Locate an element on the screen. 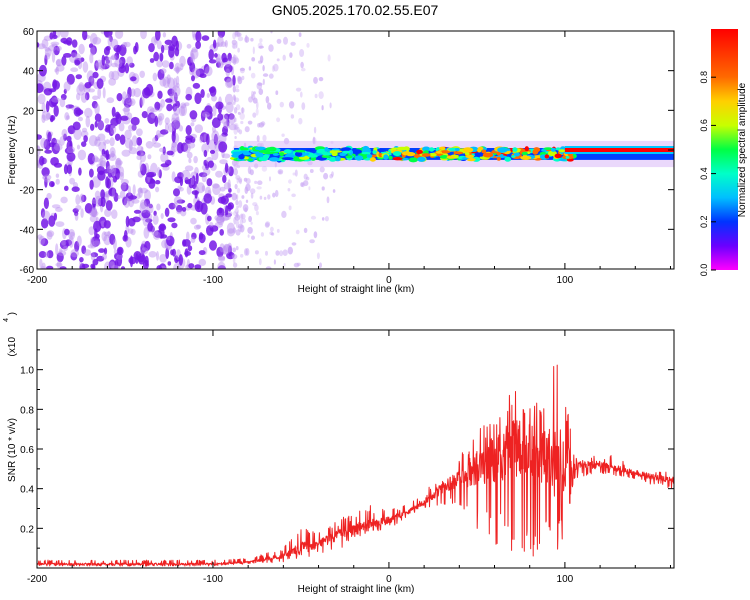 The height and width of the screenshot is (600, 750). x-tick-label: 100 is located at coordinates (565, 280).